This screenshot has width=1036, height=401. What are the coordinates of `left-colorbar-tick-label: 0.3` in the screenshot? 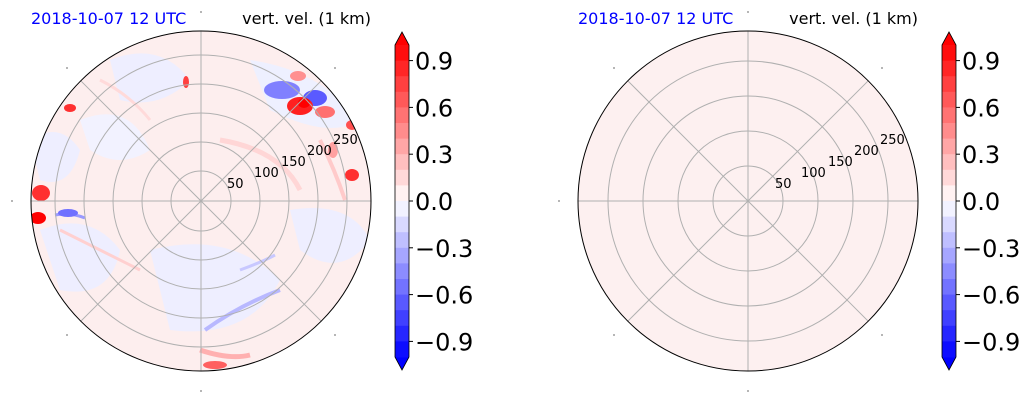 It's located at (434, 155).